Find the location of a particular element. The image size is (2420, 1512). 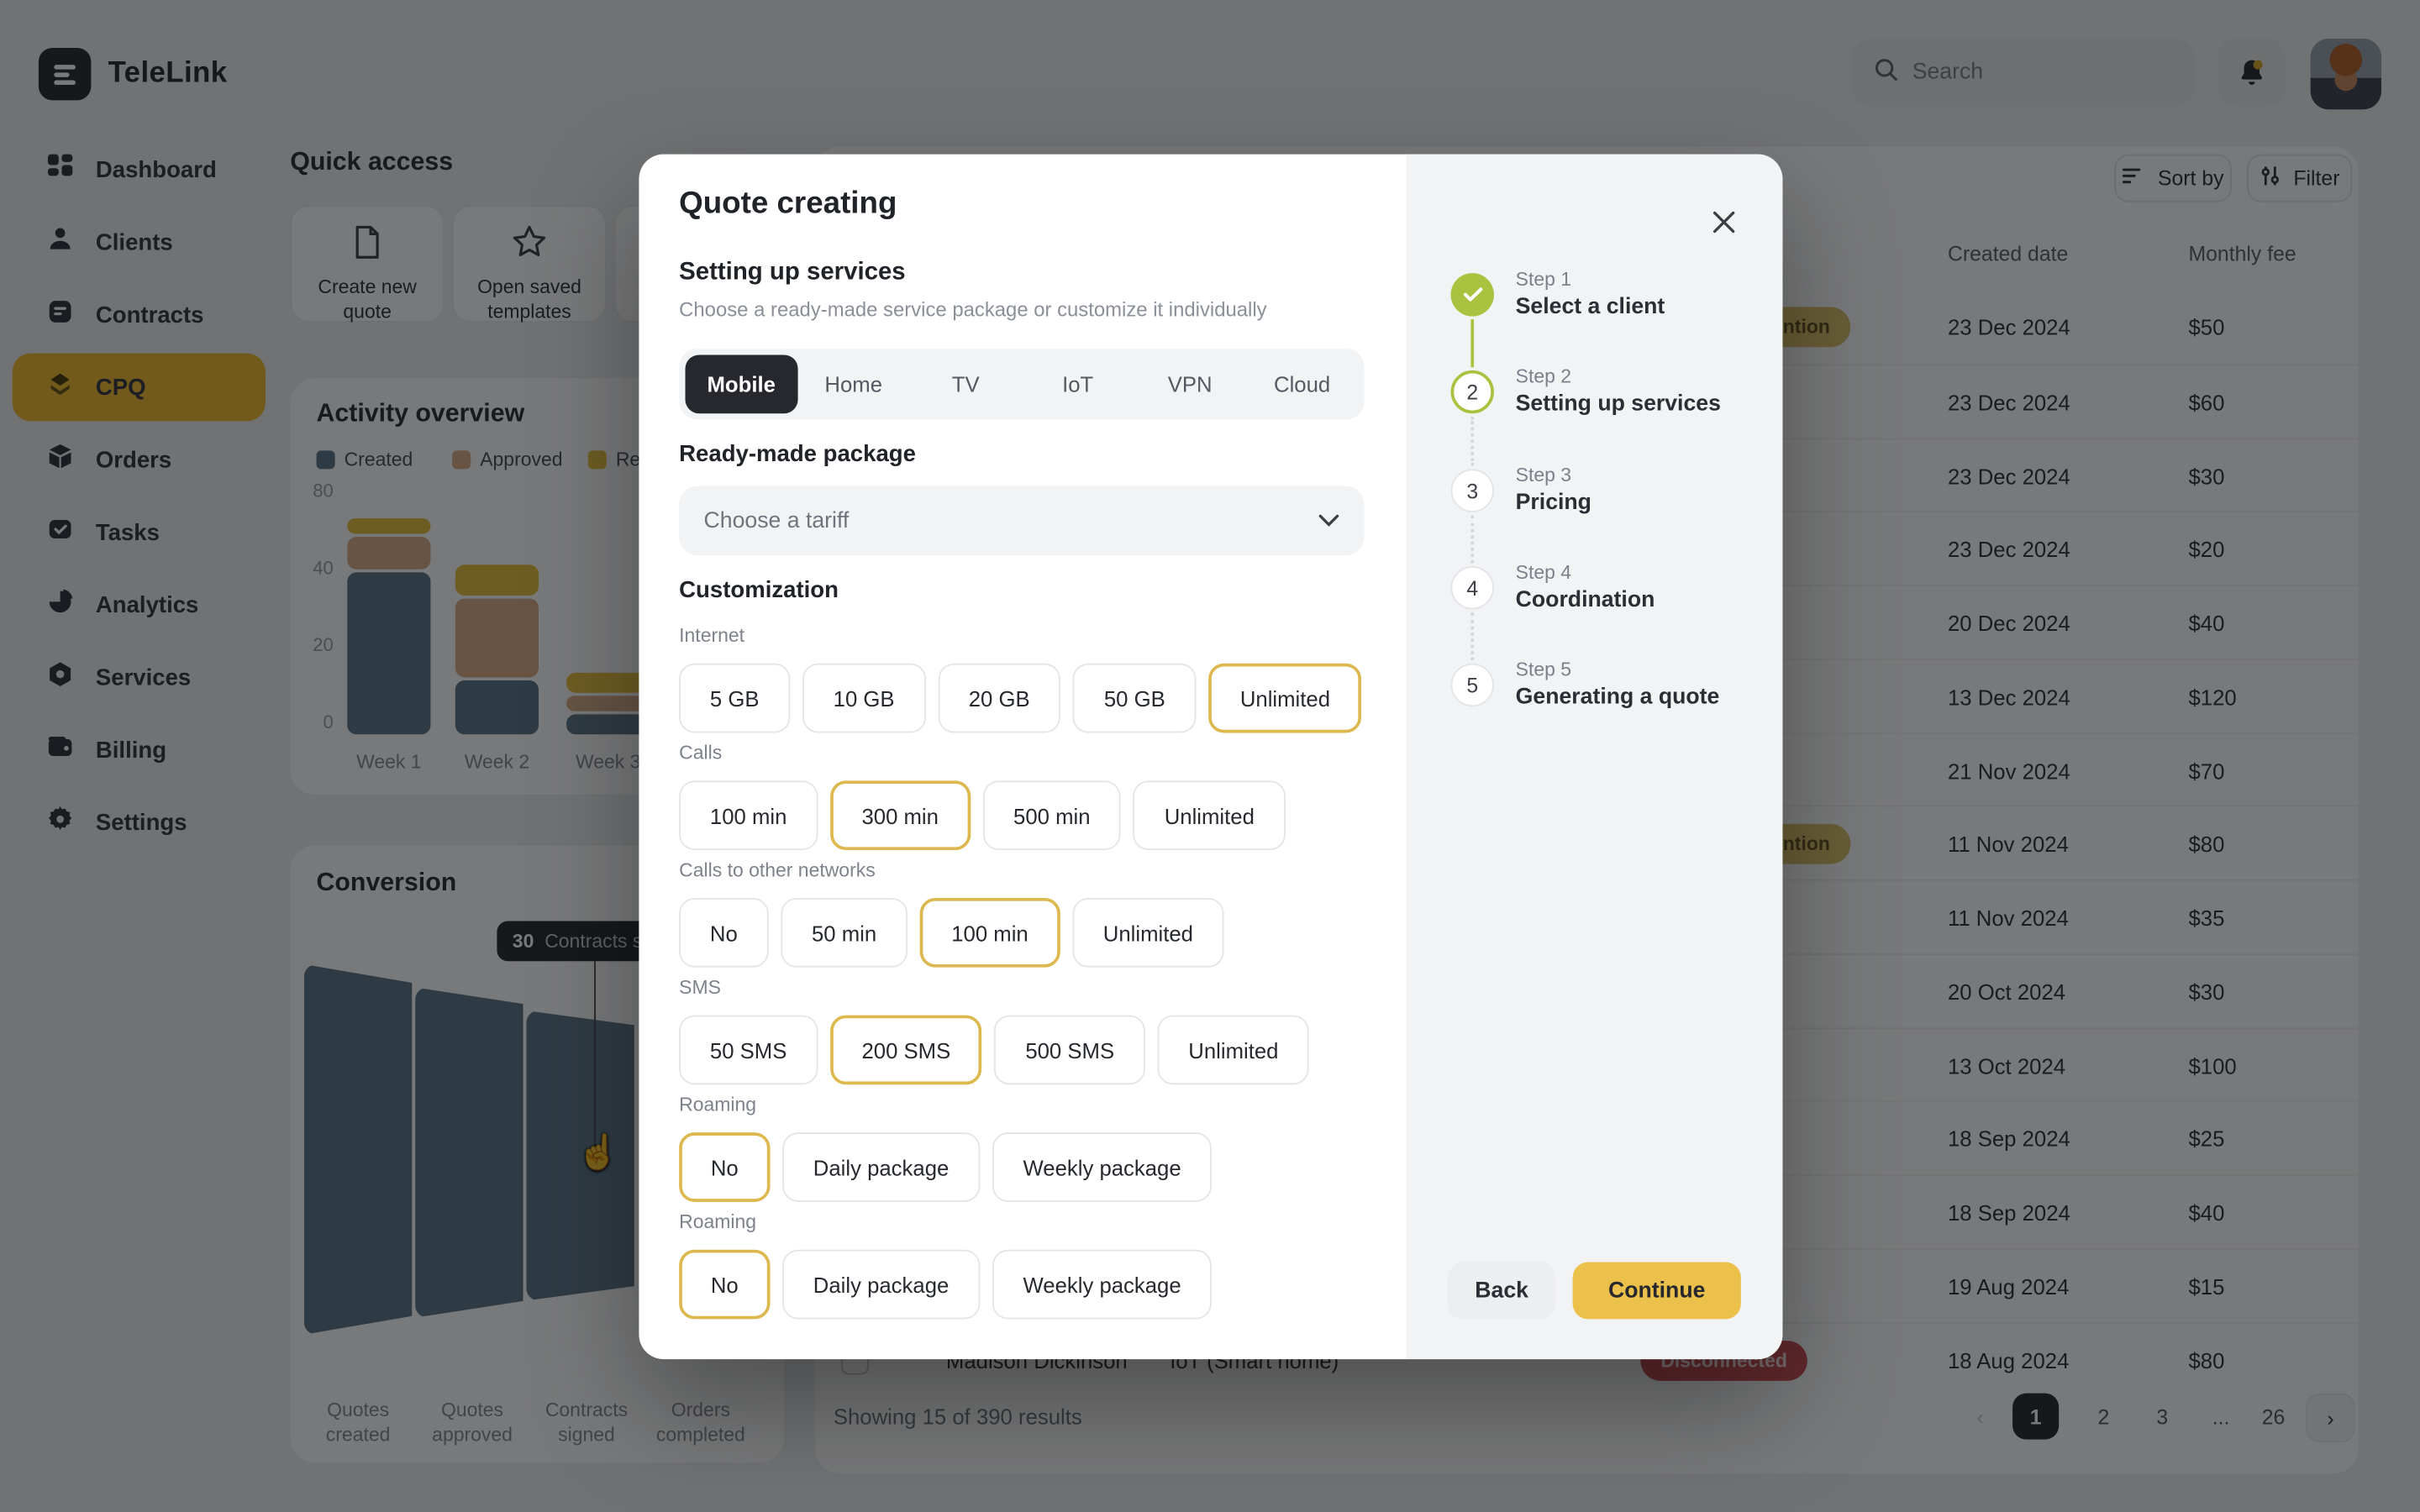

option-button: 50 SMS is located at coordinates (749, 1050).